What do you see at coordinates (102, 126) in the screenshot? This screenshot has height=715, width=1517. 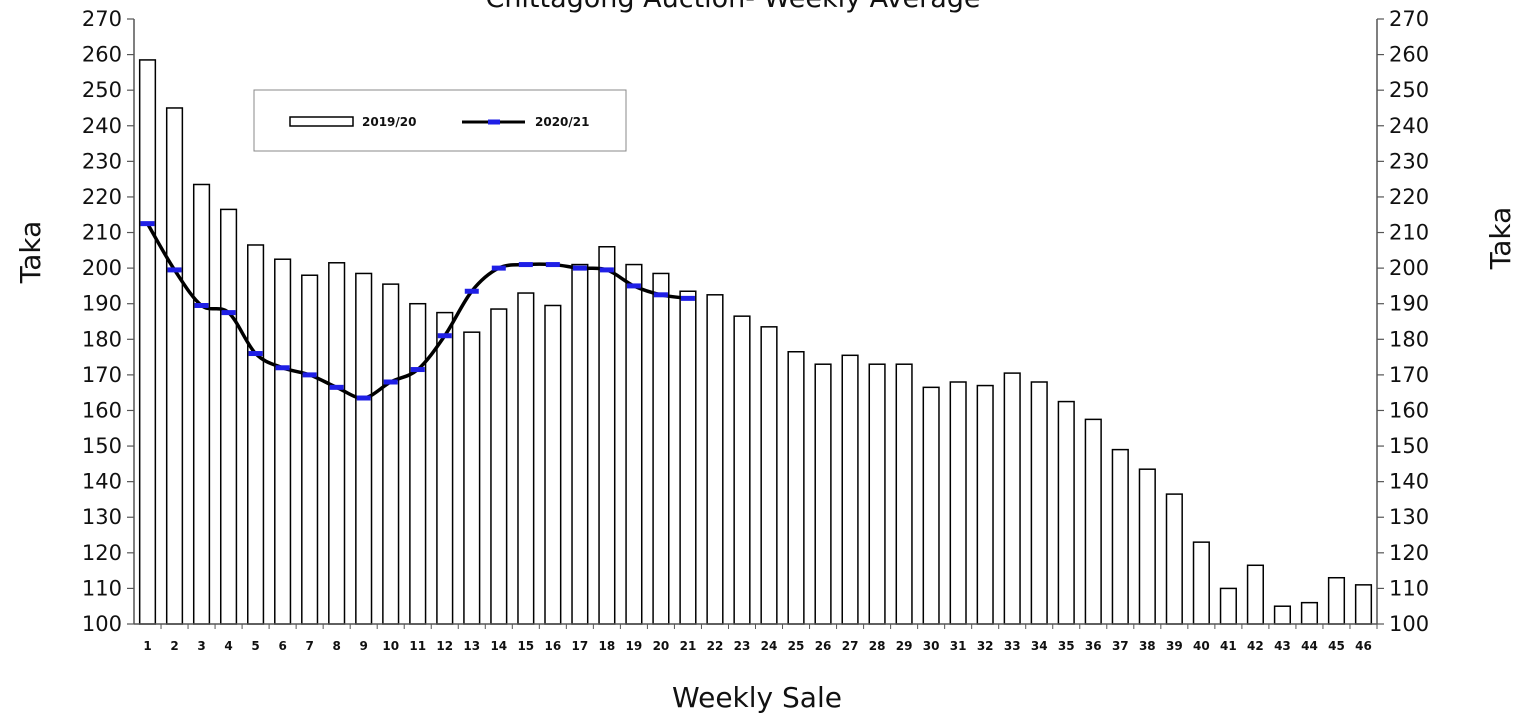 I see `y-tick-label-left: 240` at bounding box center [102, 126].